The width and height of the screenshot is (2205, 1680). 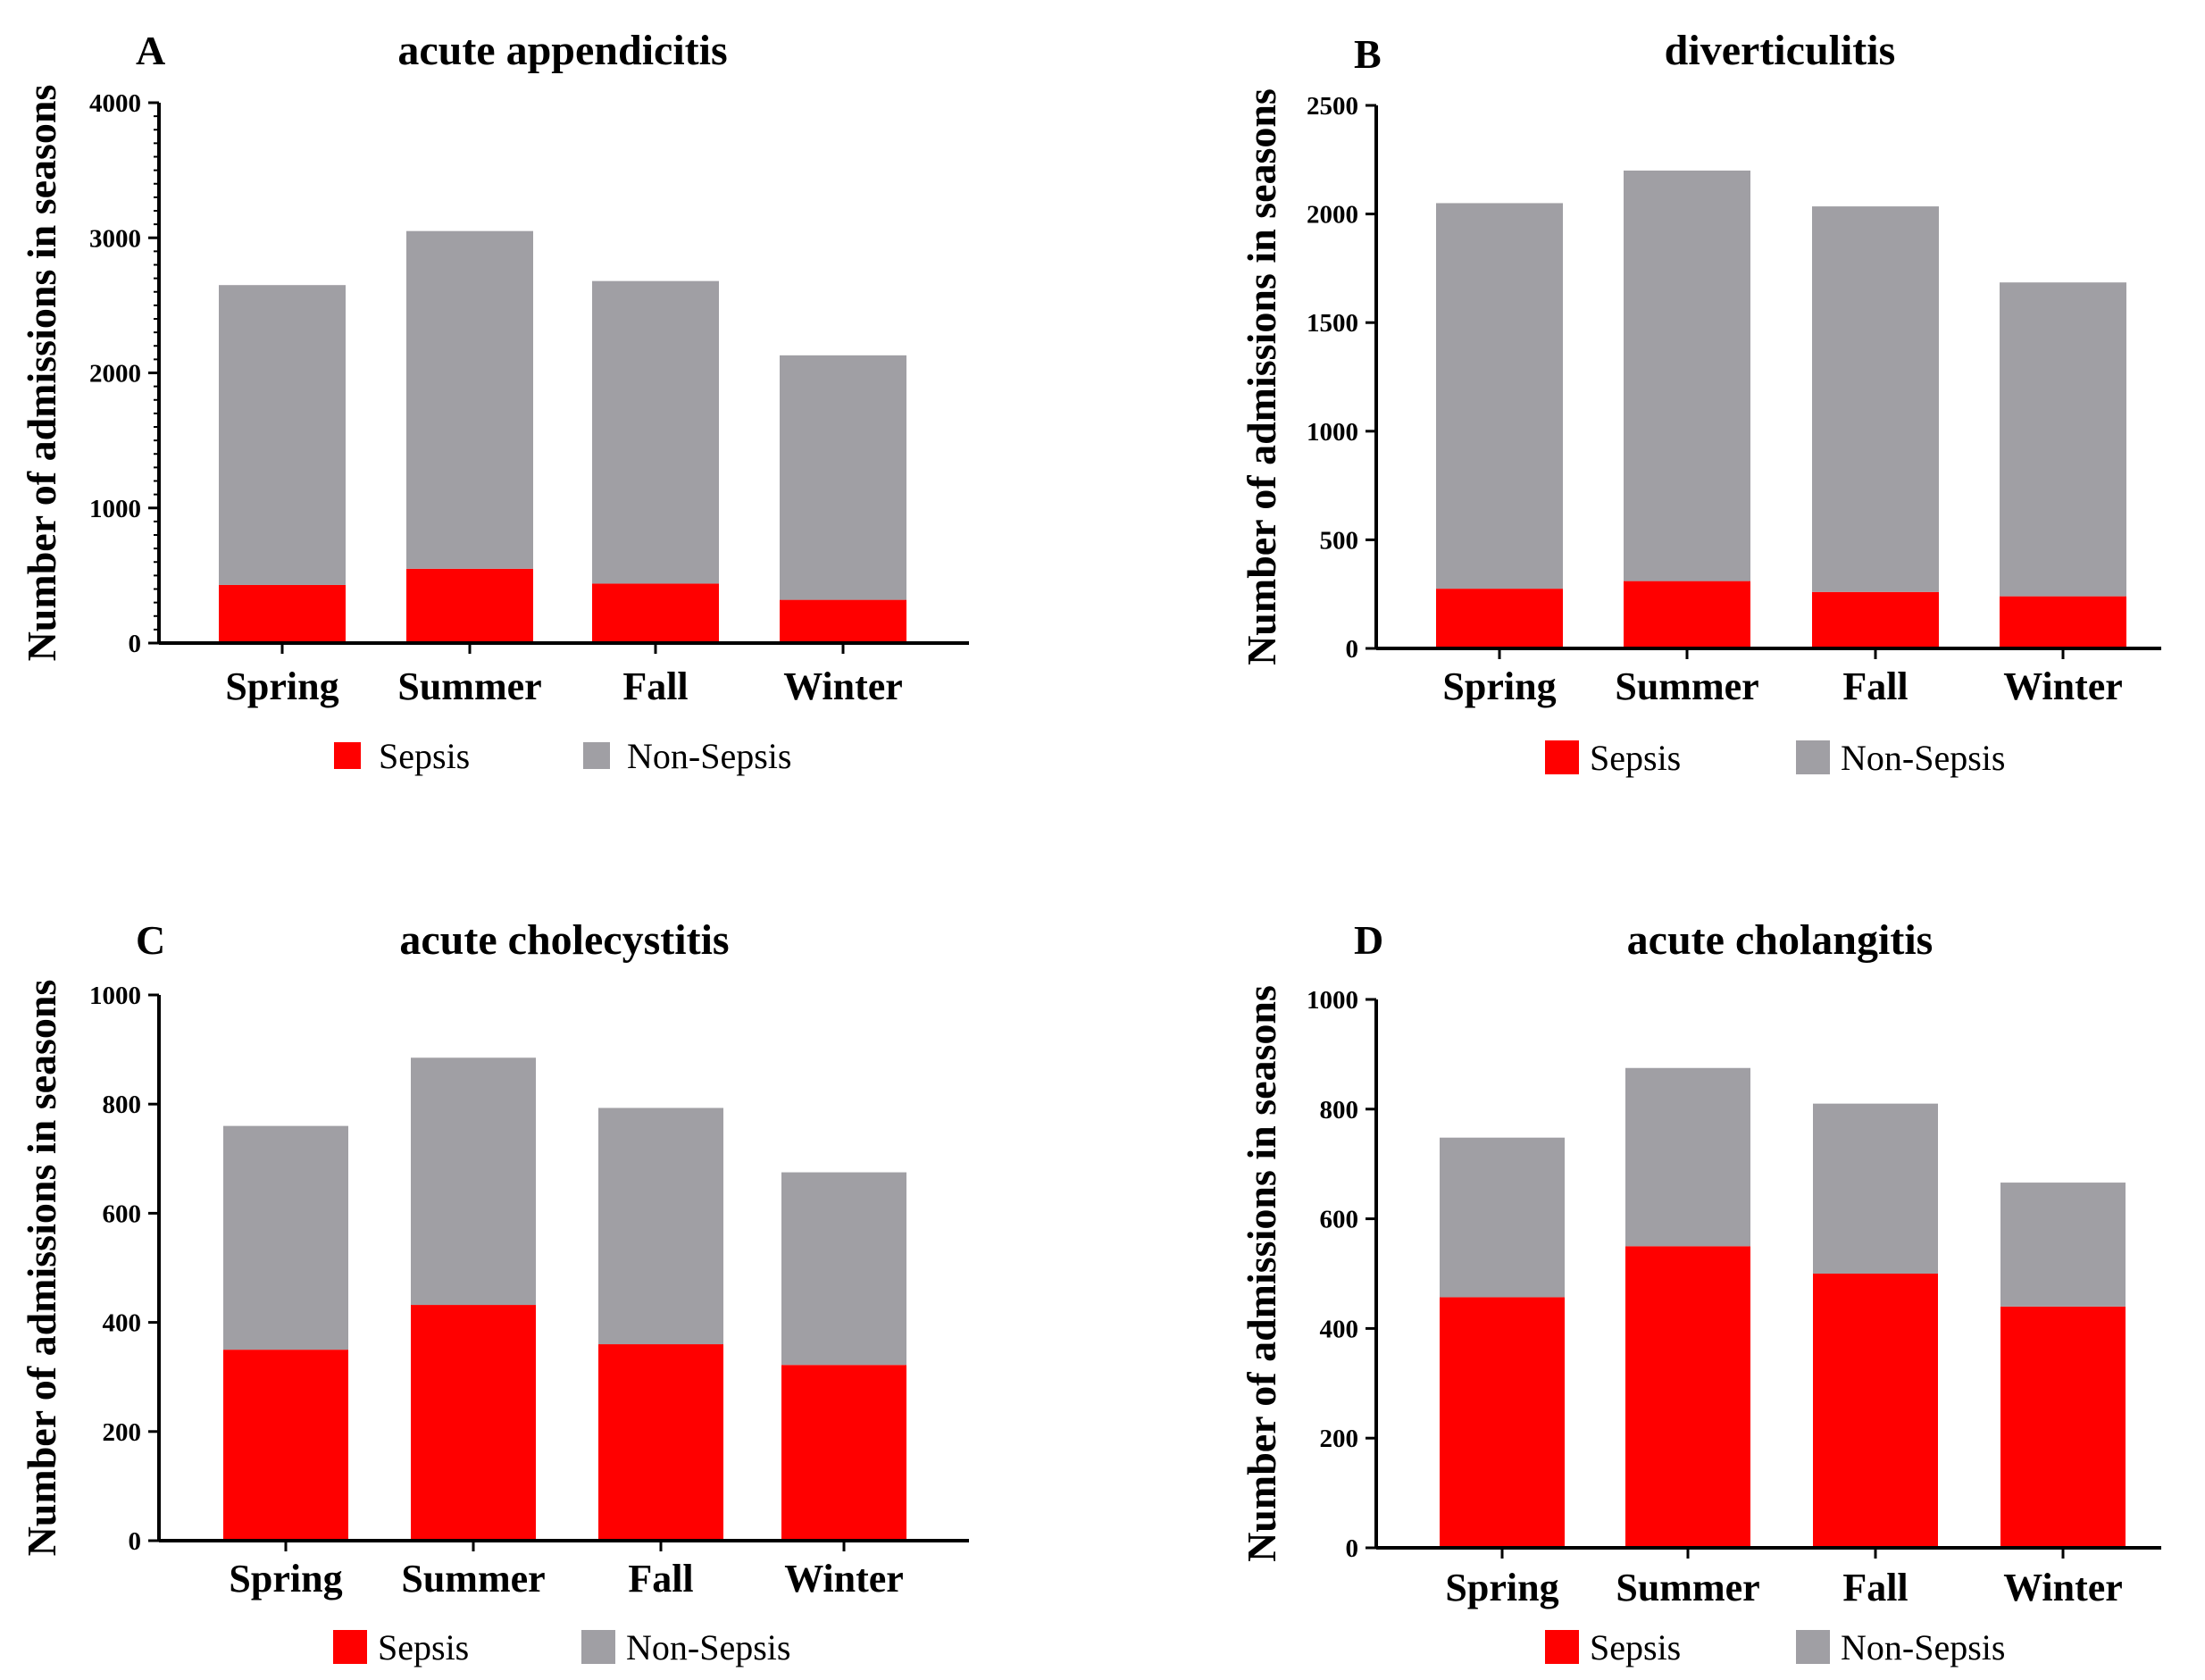 What do you see at coordinates (150, 50) in the screenshot?
I see `panel-letter: A` at bounding box center [150, 50].